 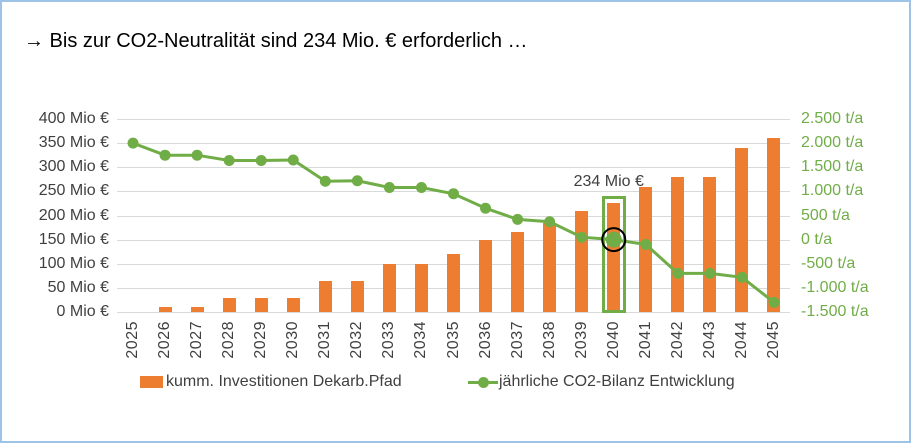 I want to click on right-axis-tick: 2.500 t/a, so click(x=832, y=118).